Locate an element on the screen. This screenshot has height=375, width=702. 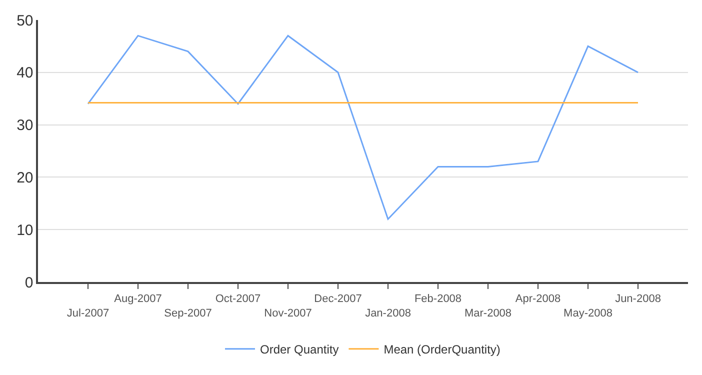
y-tick-label: 30 is located at coordinates (25, 125).